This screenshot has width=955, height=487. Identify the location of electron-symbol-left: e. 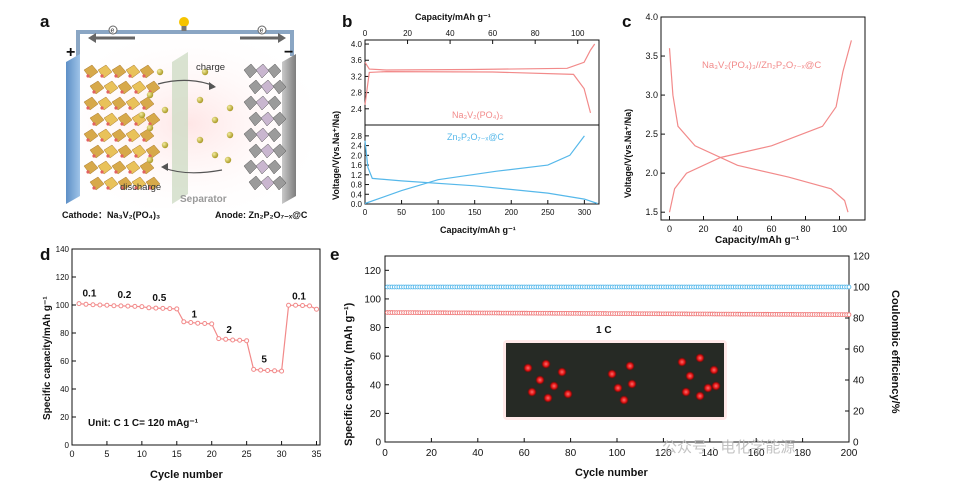
(113, 31).